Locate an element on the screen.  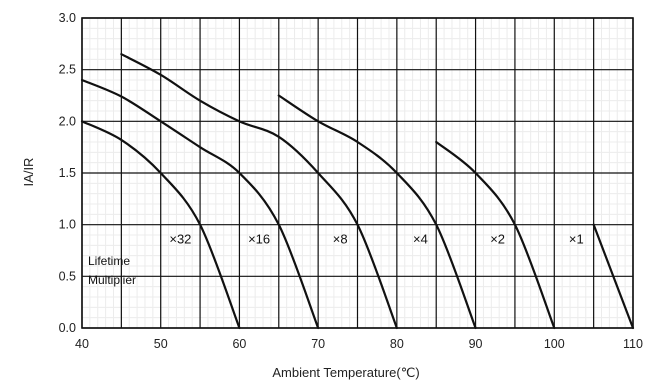
x-tick-label: 90 is located at coordinates (476, 344).